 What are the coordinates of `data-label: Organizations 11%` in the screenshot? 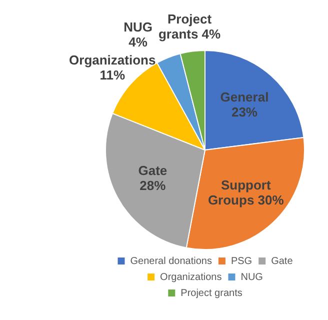 It's located at (112, 67).